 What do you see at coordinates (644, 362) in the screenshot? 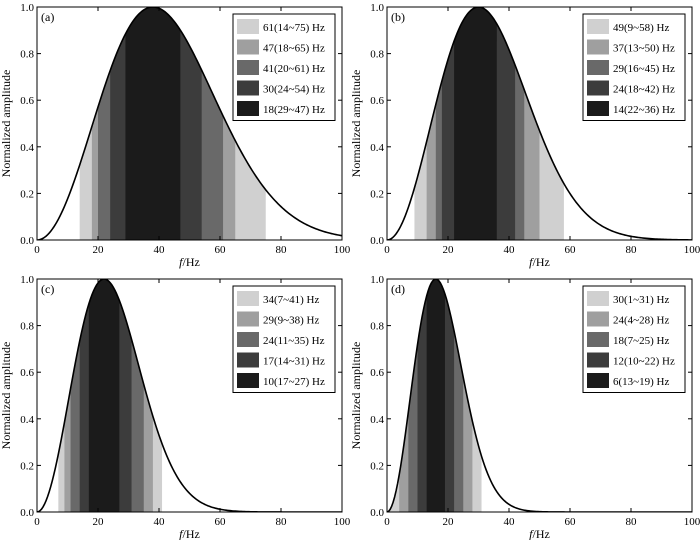
I see `legend-entry: 12(10~22) Hz` at bounding box center [644, 362].